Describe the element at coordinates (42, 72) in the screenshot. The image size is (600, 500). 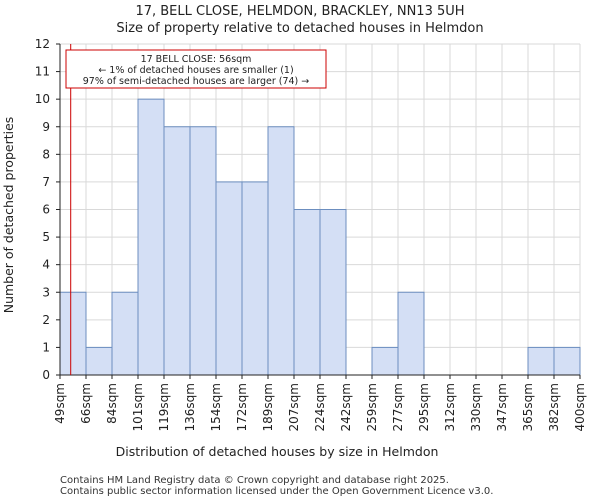
I see `y-tick-label: 11` at that location.